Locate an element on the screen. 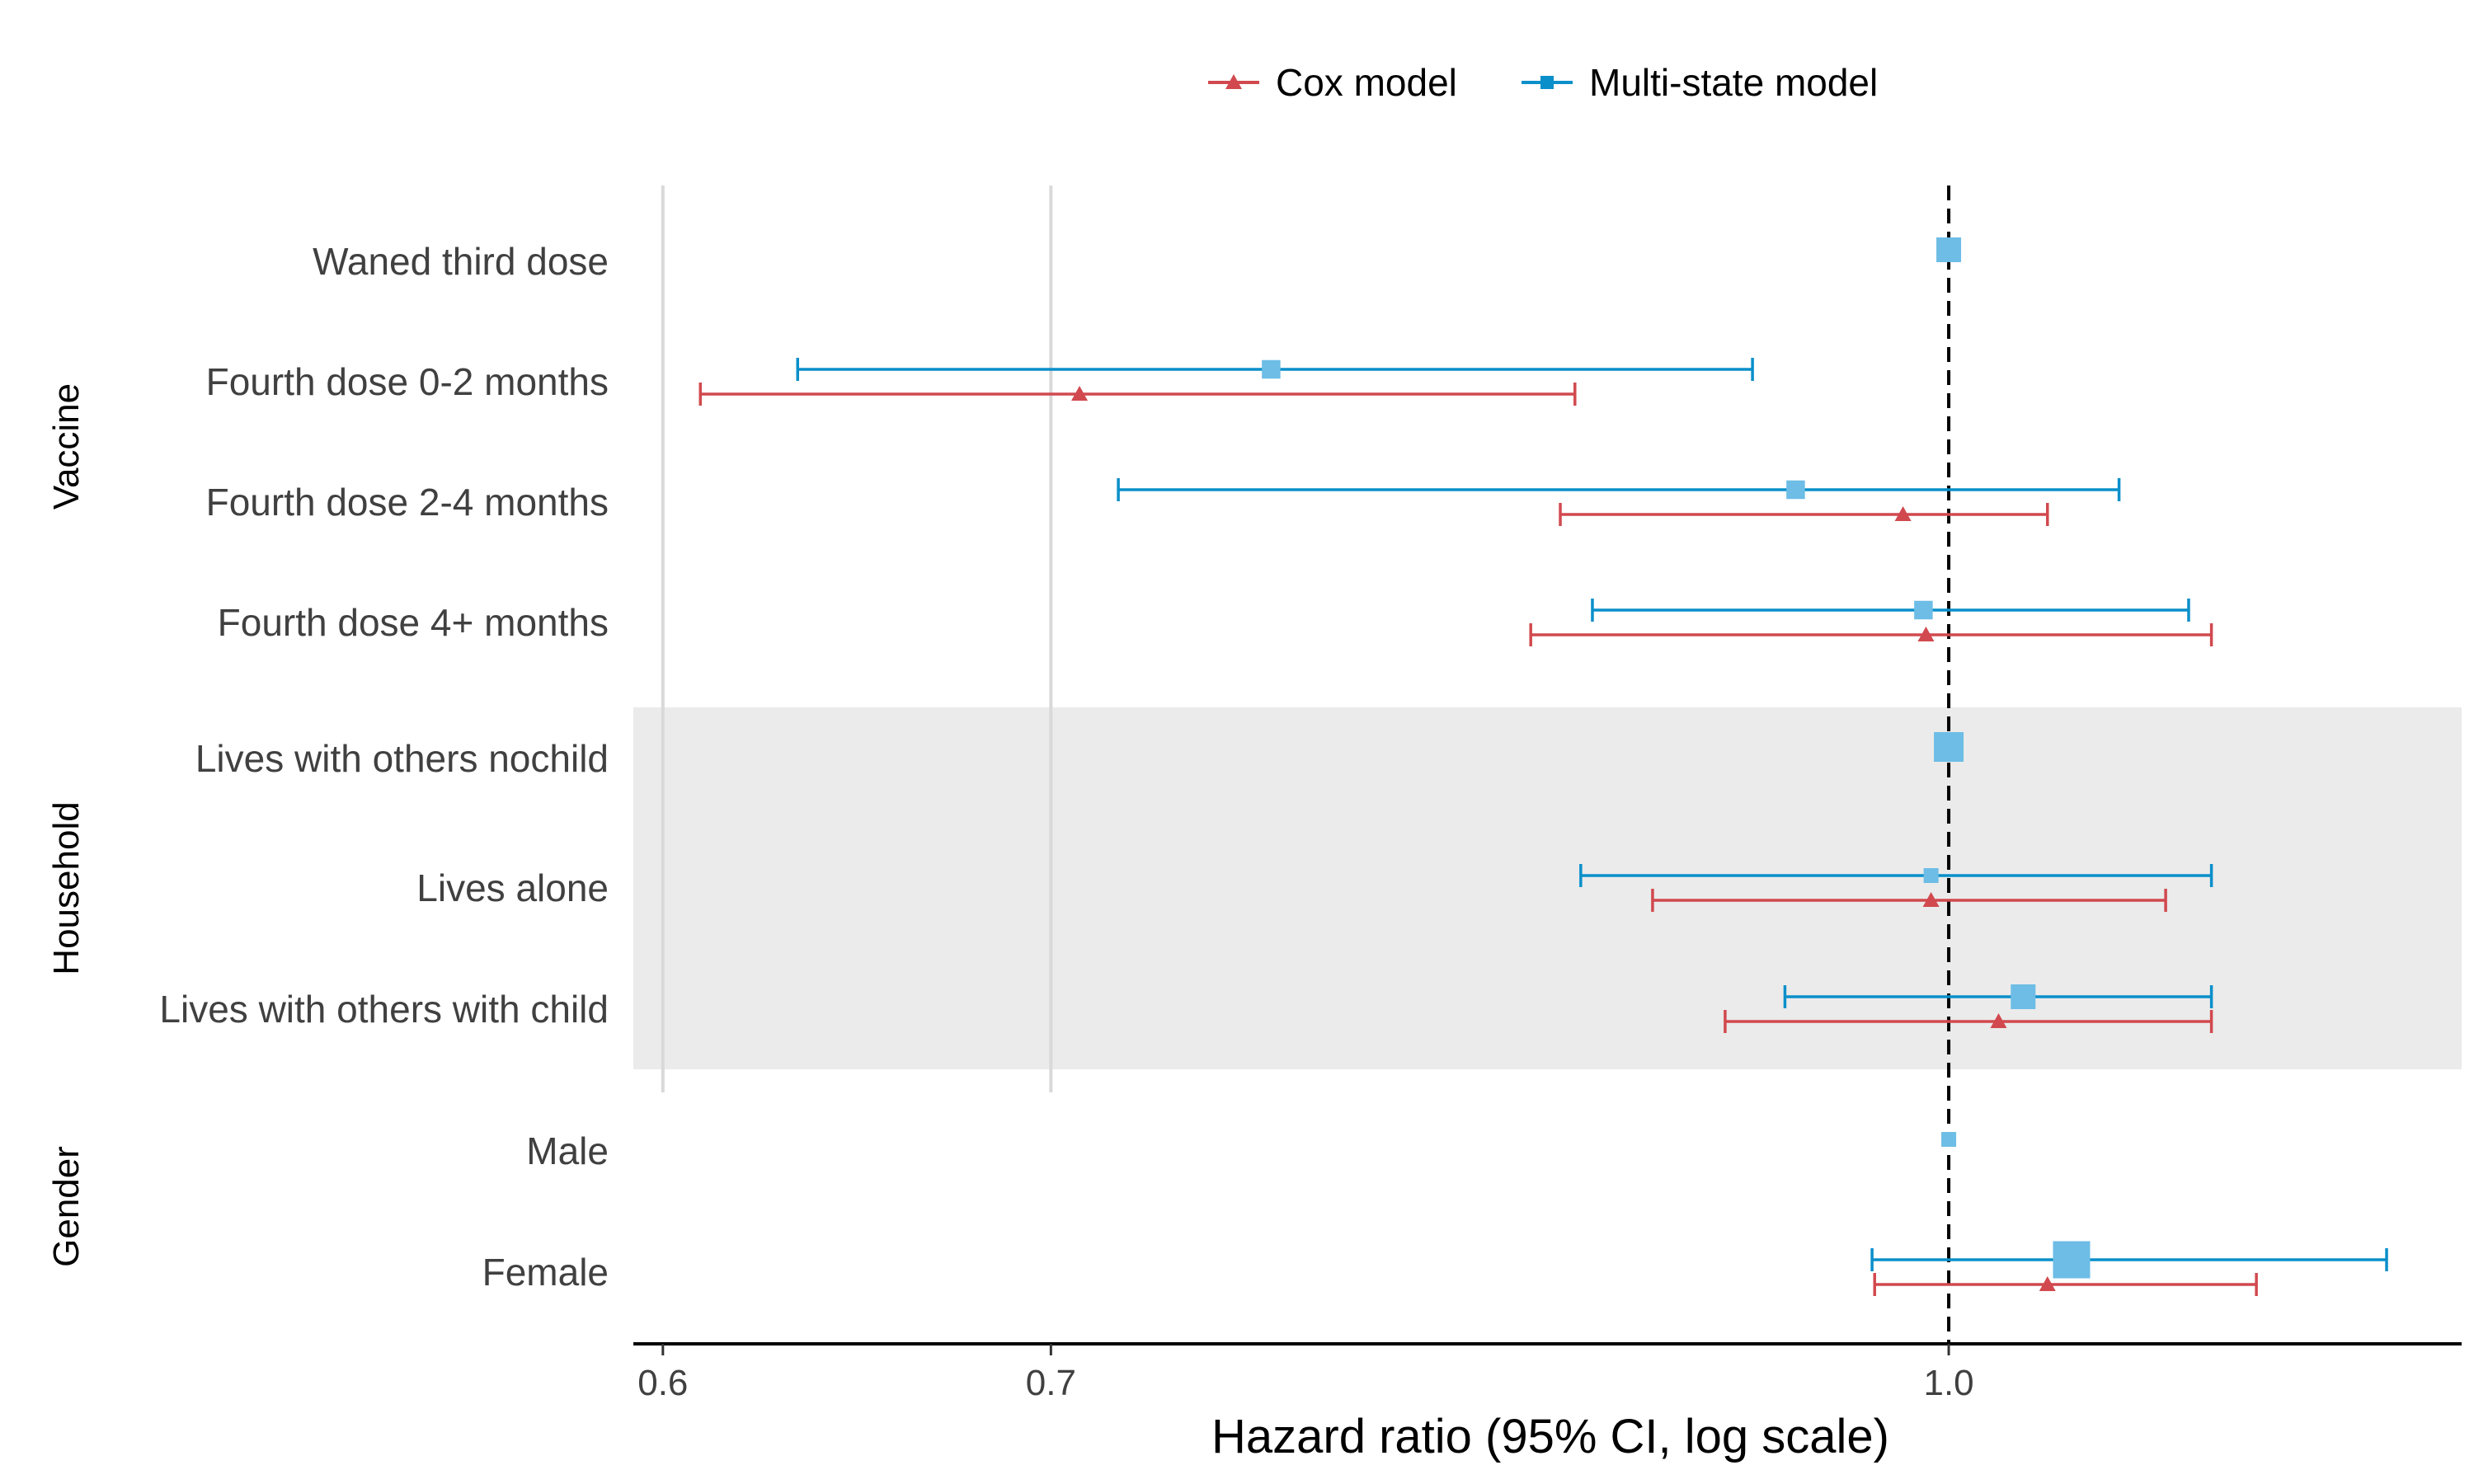 This screenshot has width=2474, height=1484. row-male is located at coordinates (1949, 1139).